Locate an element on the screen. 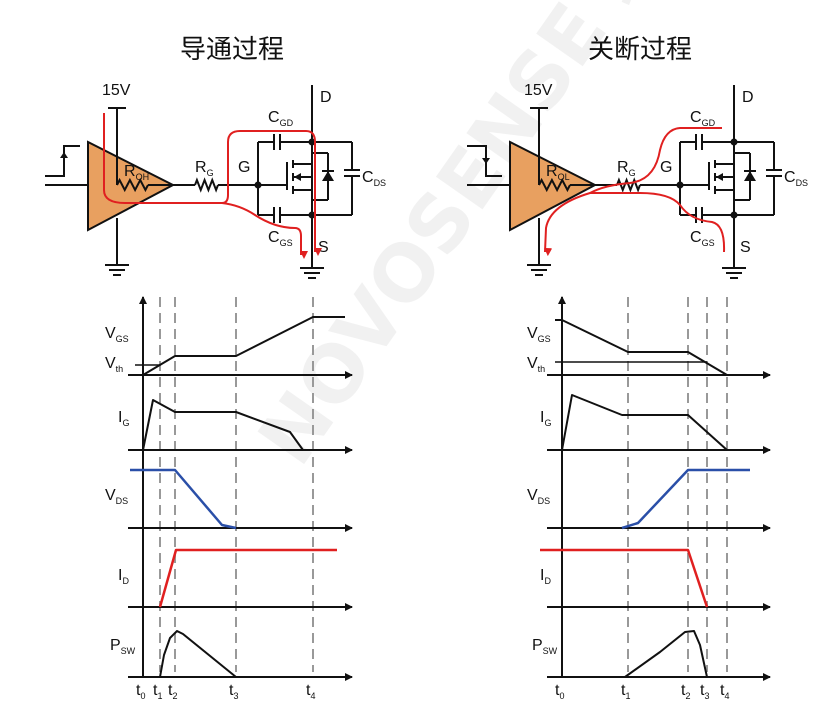 The width and height of the screenshot is (831, 724). turn-off-title: 关断过程 is located at coordinates (640, 50).